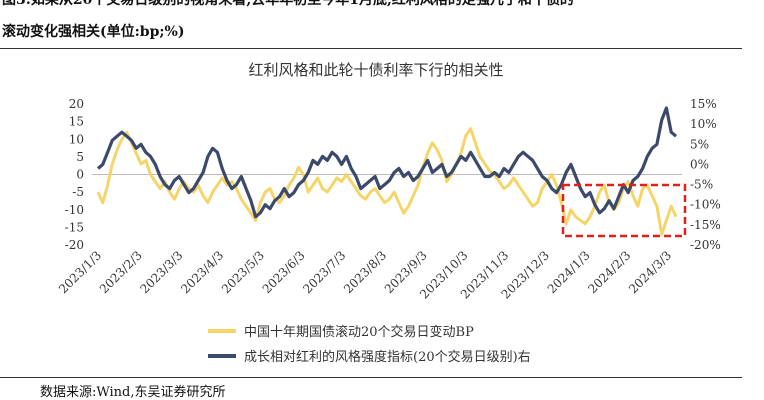  I want to click on left-tick-label: 20, so click(76, 104).